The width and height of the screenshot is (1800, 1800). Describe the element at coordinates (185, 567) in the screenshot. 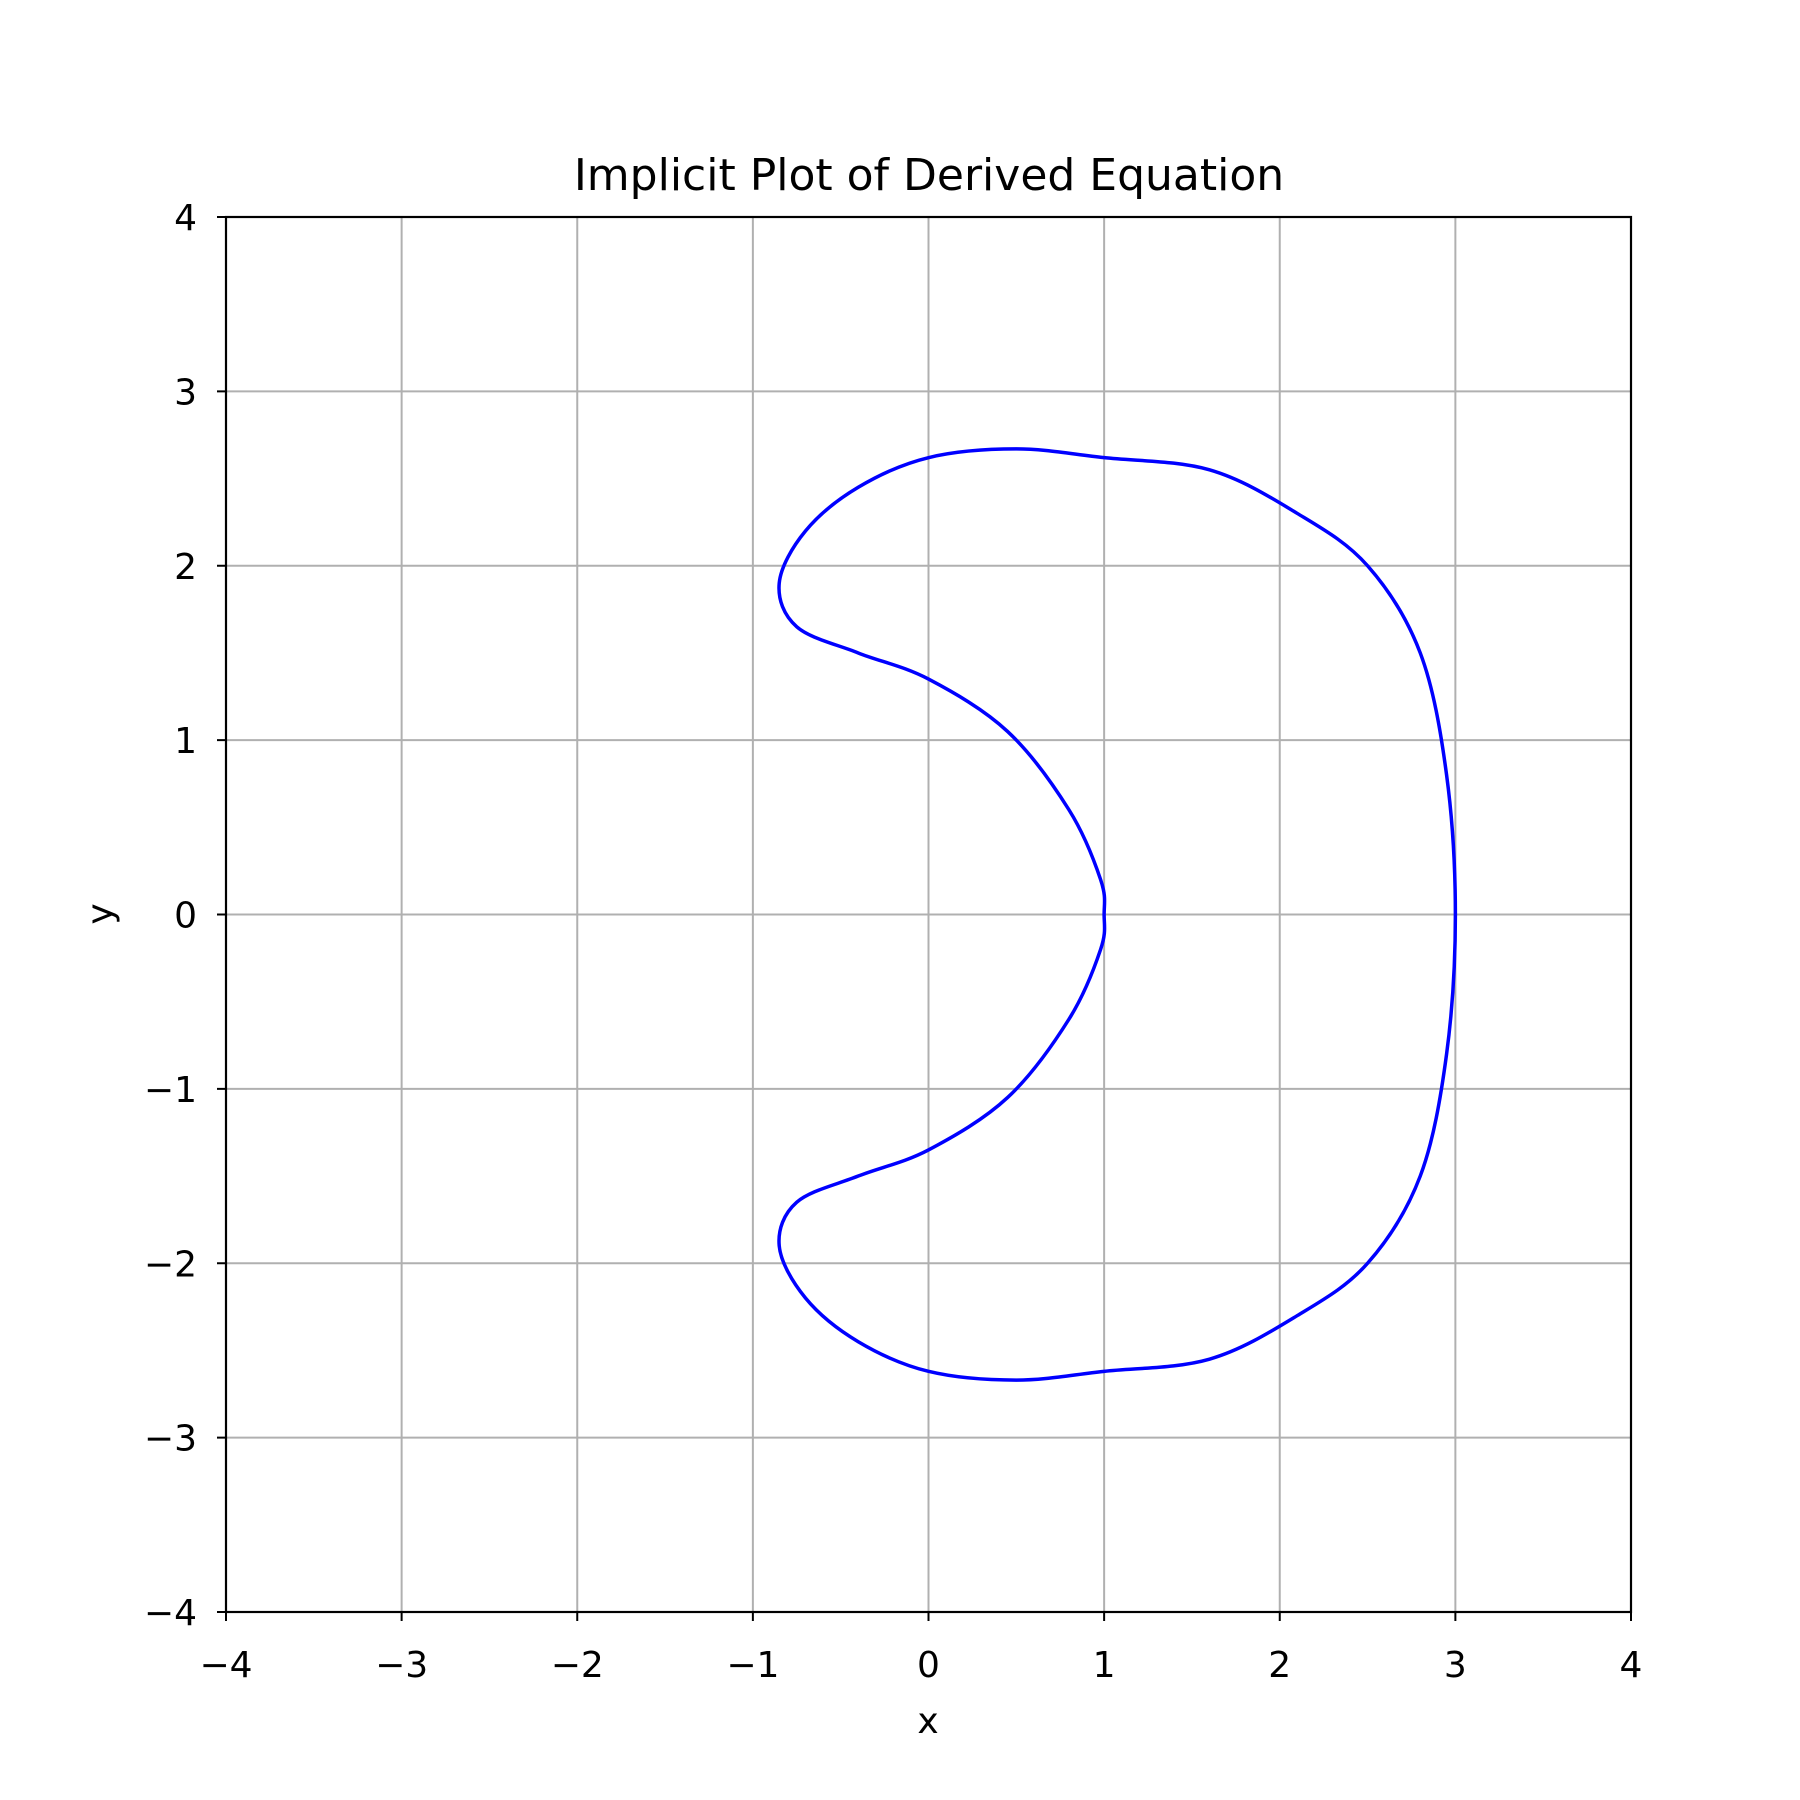

I see `y-tick-label: 2` at that location.